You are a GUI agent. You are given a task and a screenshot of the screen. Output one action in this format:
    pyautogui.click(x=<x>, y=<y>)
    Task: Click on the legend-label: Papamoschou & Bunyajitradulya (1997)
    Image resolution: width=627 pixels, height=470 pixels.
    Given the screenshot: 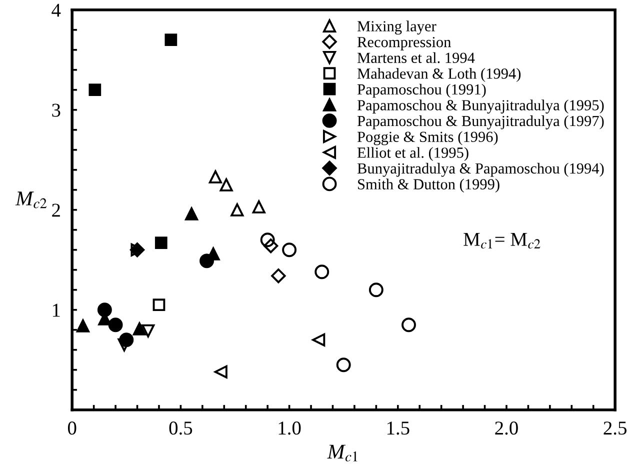 What is the action you would take?
    pyautogui.click(x=480, y=122)
    